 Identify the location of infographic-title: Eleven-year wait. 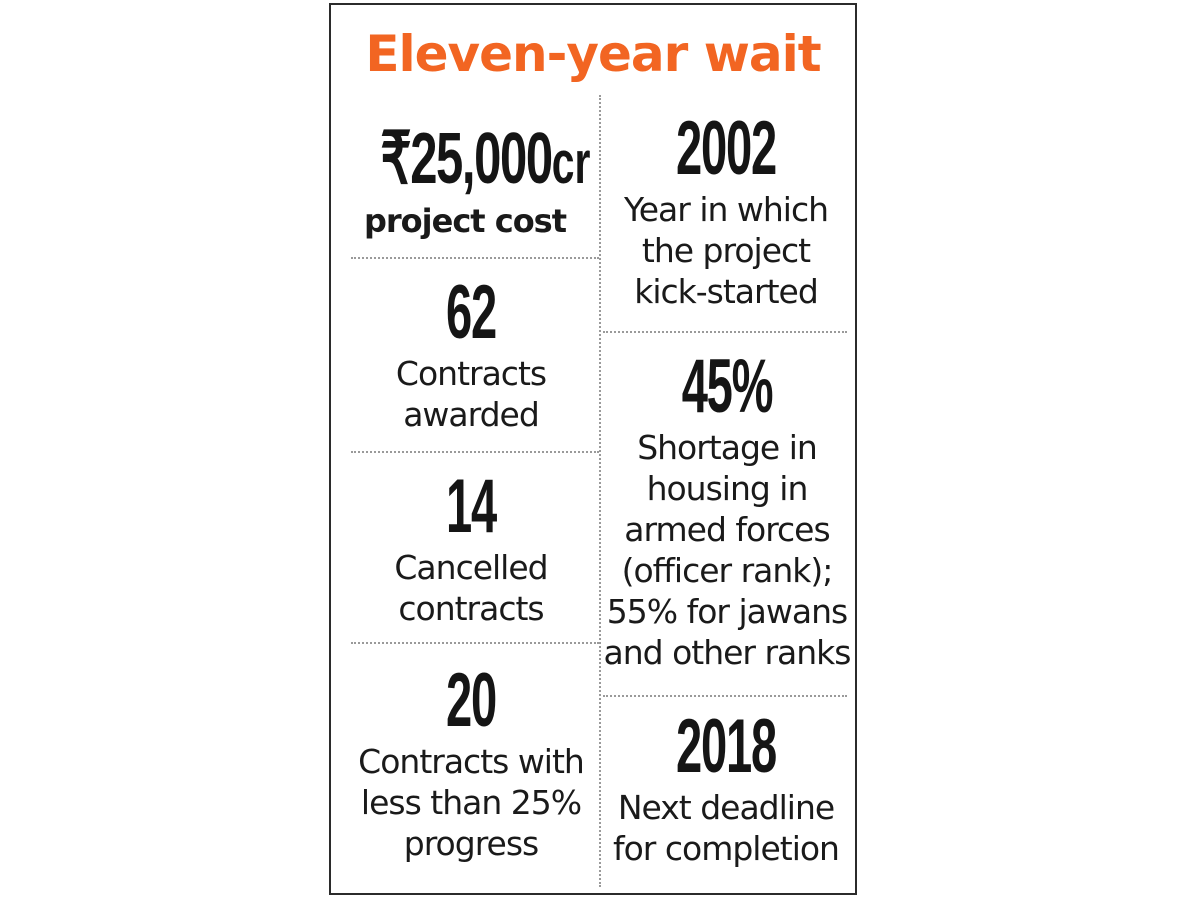
(593, 54).